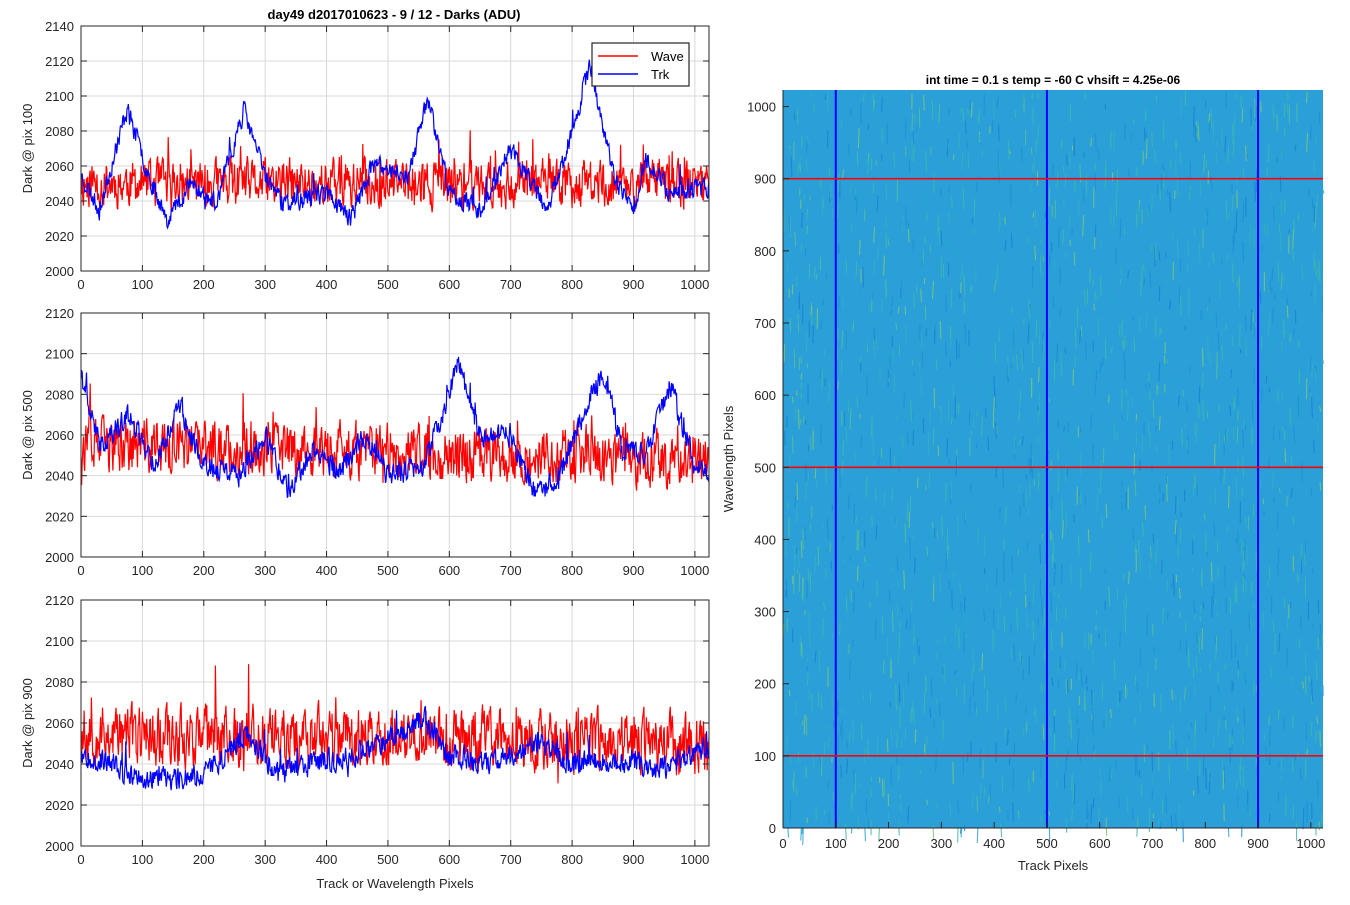 The image size is (1350, 905). What do you see at coordinates (395, 883) in the screenshot?
I see `x-axis-label: Track or Wavelength Pixels` at bounding box center [395, 883].